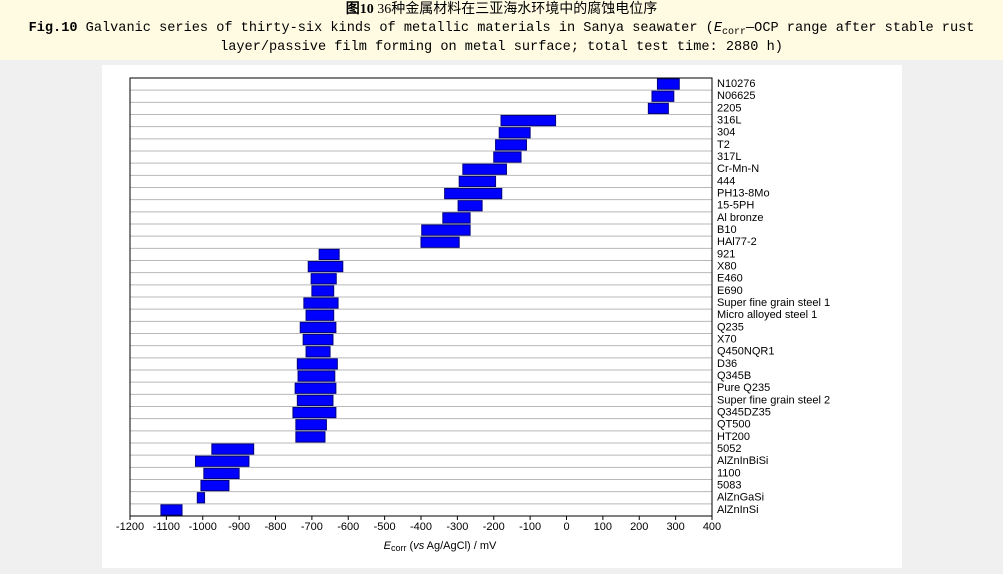 The height and width of the screenshot is (574, 1003). I want to click on caption-text: —OCP range after stable rust, so click(860, 28).